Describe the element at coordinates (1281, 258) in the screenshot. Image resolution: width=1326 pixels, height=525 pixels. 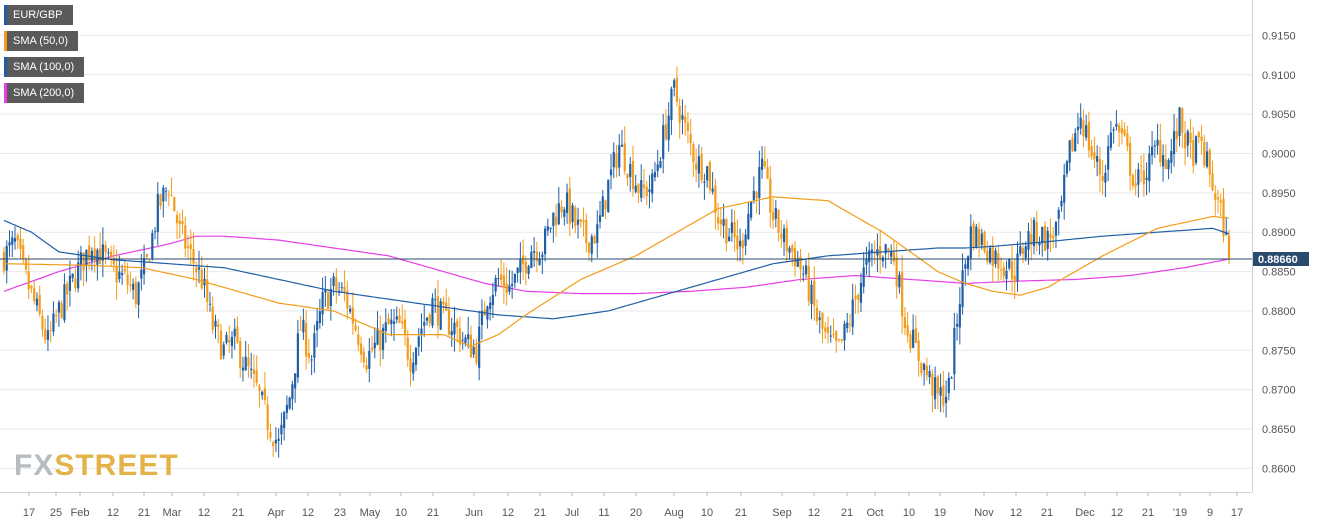
I see `current-price-badge` at that location.